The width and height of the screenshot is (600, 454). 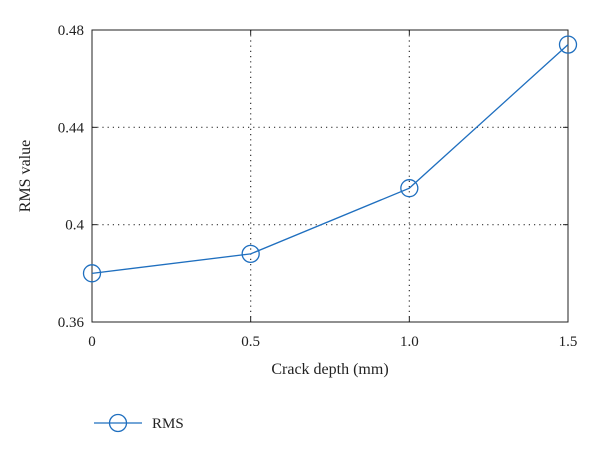 I want to click on x-tick-label: 1.0, so click(x=409, y=342).